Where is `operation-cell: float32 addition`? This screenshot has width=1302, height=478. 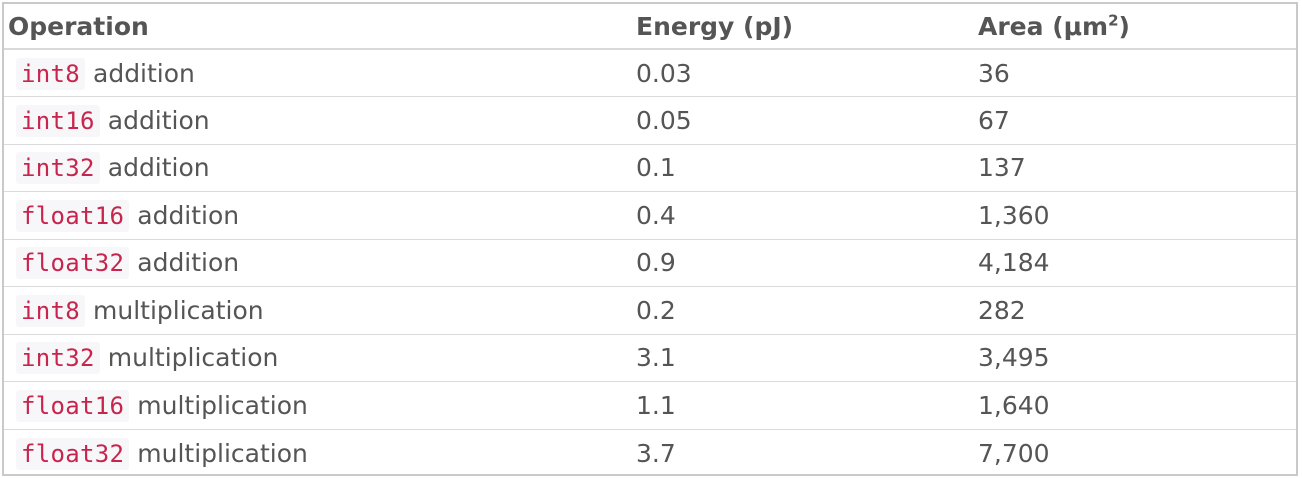 operation-cell: float32 addition is located at coordinates (318, 263).